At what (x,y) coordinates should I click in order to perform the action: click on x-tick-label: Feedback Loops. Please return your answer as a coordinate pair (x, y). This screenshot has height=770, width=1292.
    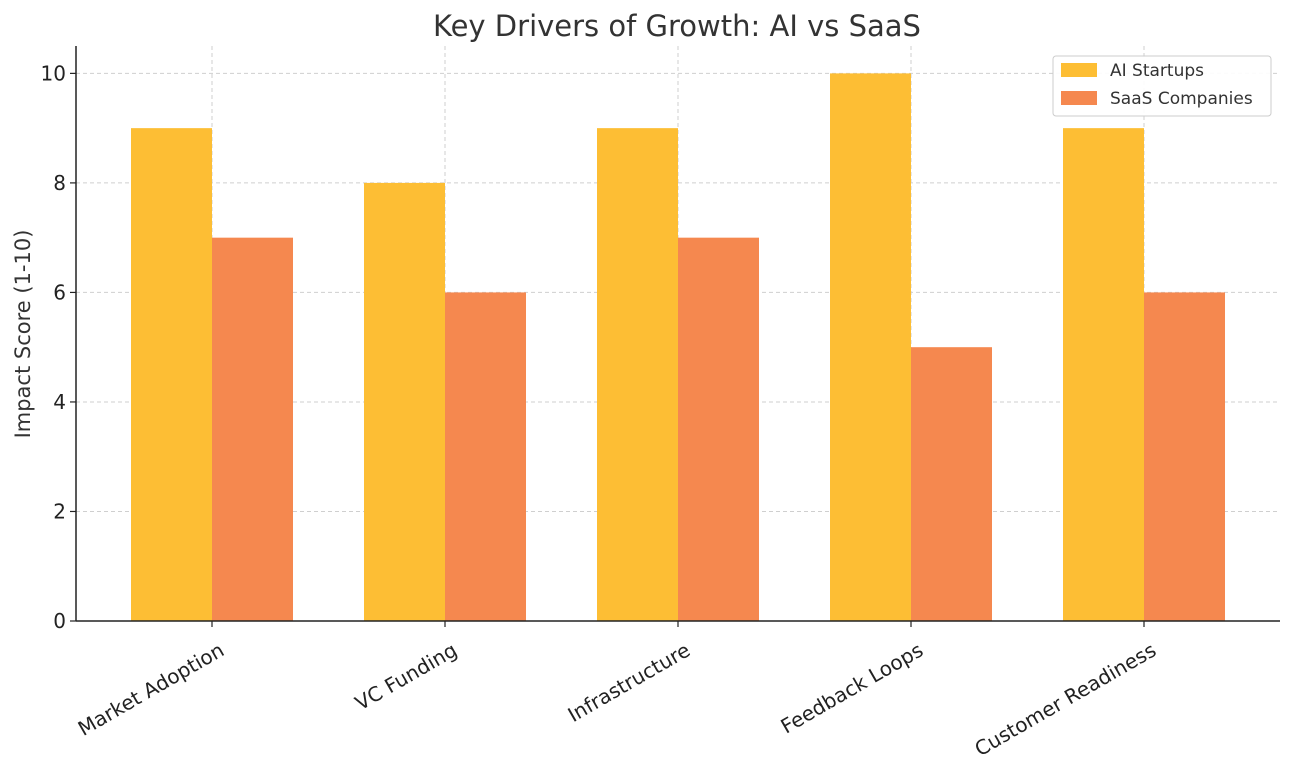
    Looking at the image, I should click on (852, 688).